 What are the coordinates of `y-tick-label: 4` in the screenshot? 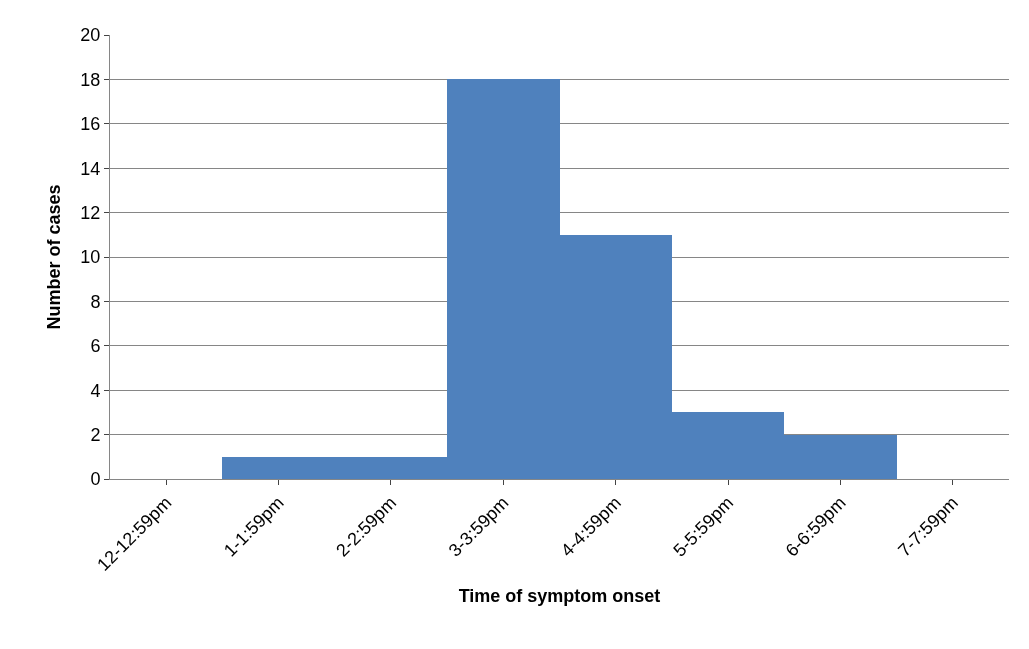 It's located at (95, 390).